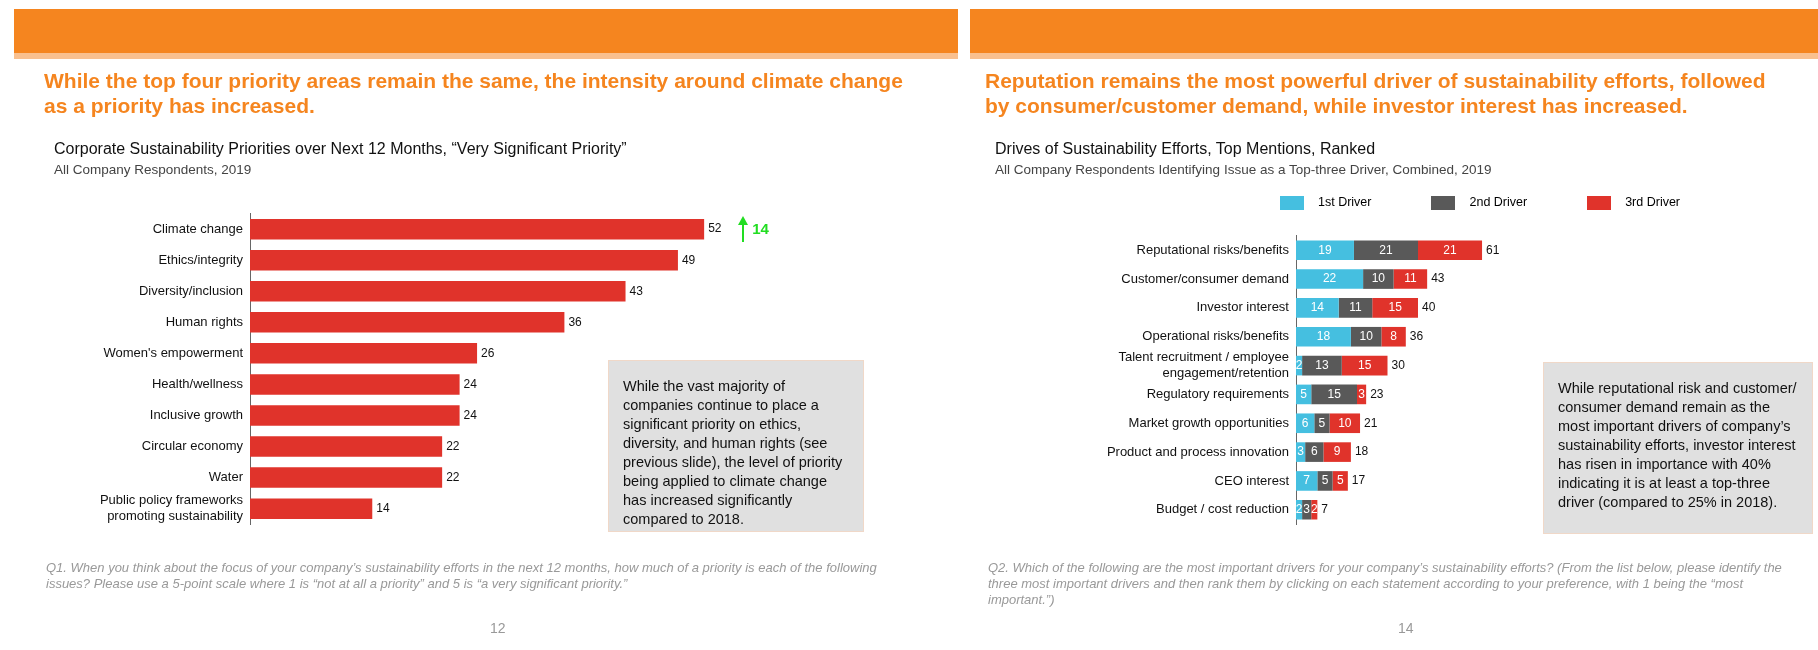 The height and width of the screenshot is (650, 1818). What do you see at coordinates (1213, 249) in the screenshot?
I see `y-tick-label: Reputational risks/benefits` at bounding box center [1213, 249].